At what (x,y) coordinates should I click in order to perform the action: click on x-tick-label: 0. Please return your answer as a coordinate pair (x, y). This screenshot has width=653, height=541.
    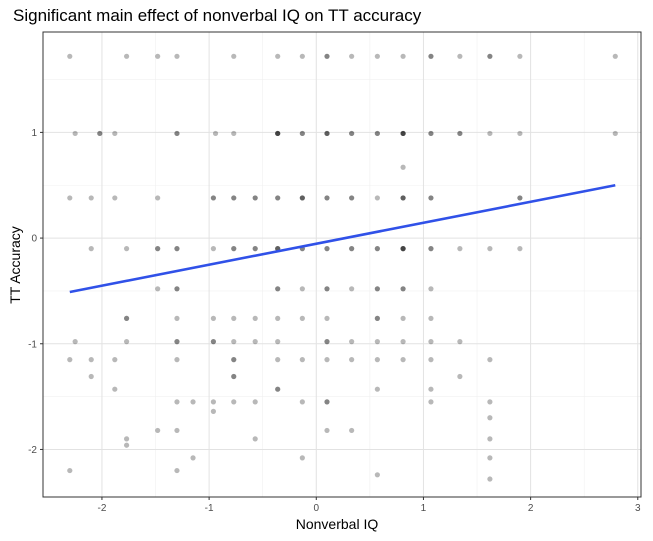
    Looking at the image, I should click on (316, 508).